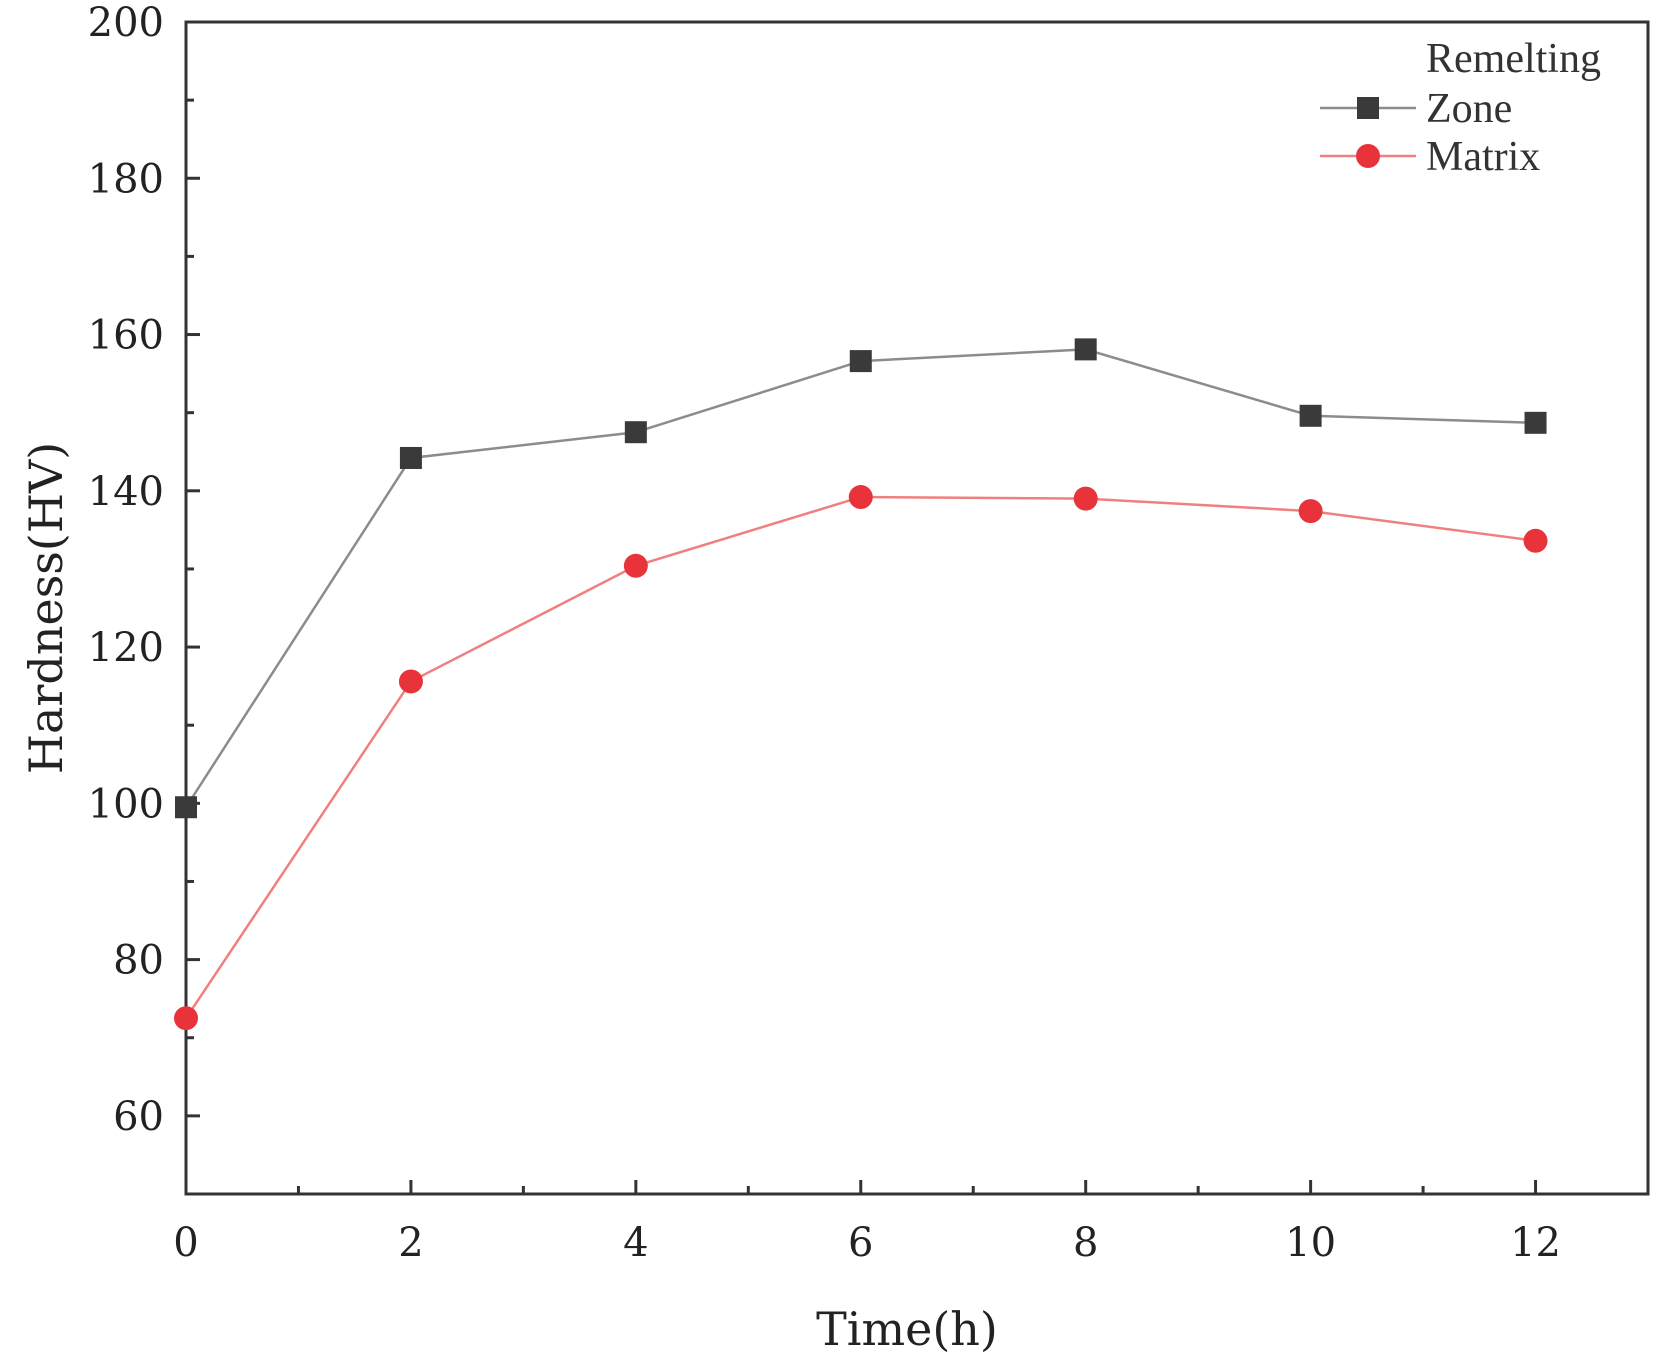 This screenshot has height=1368, width=1659. I want to click on x-tick-label: 8, so click(1085, 1243).